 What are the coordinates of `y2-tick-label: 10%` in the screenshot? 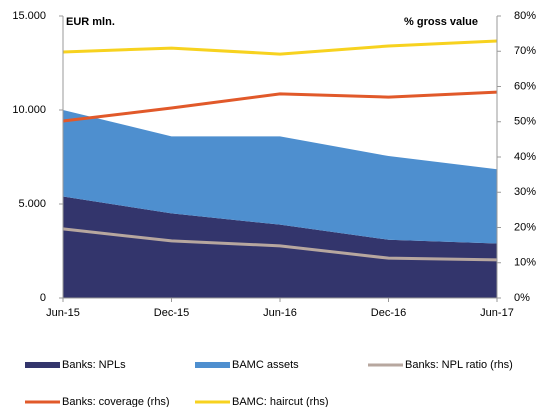 It's located at (525, 263).